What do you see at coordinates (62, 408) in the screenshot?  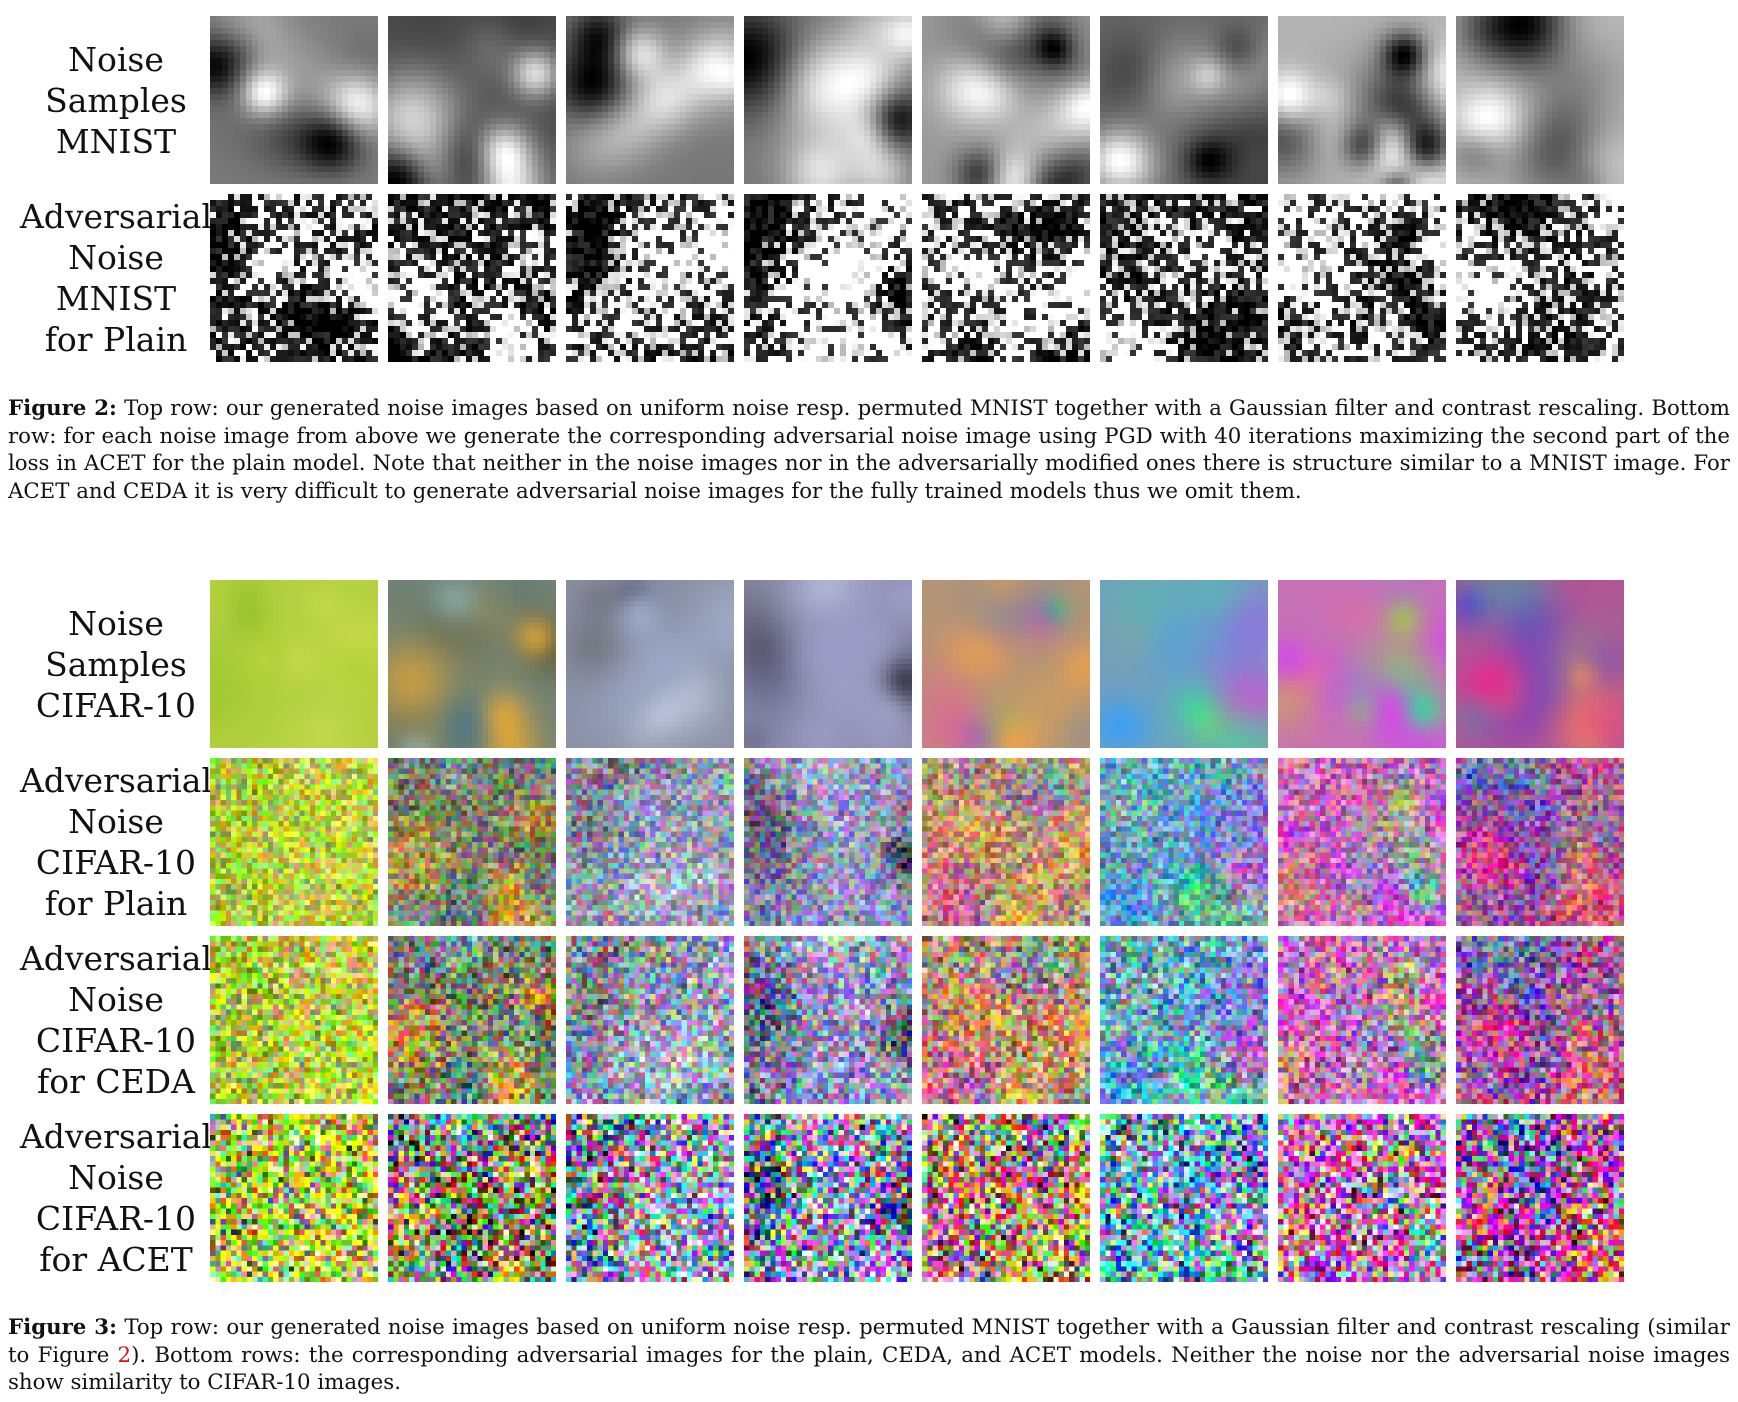 I see `caption-label: Figure 2:` at bounding box center [62, 408].